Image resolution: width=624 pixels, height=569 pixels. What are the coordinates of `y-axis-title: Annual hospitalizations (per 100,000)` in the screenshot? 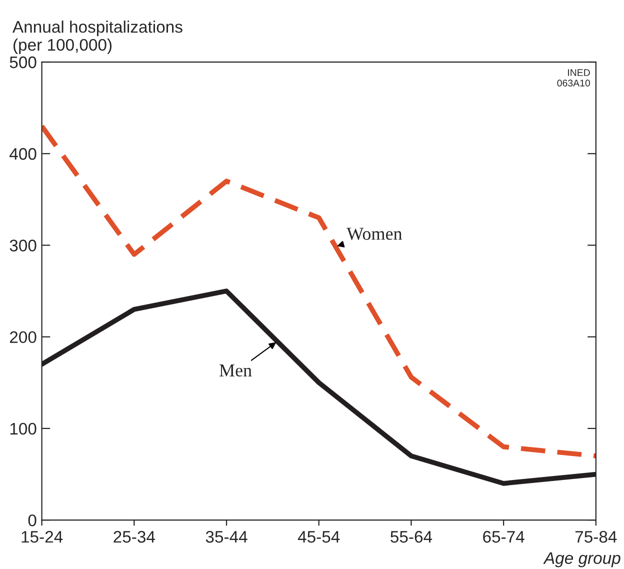 It's located at (97, 37).